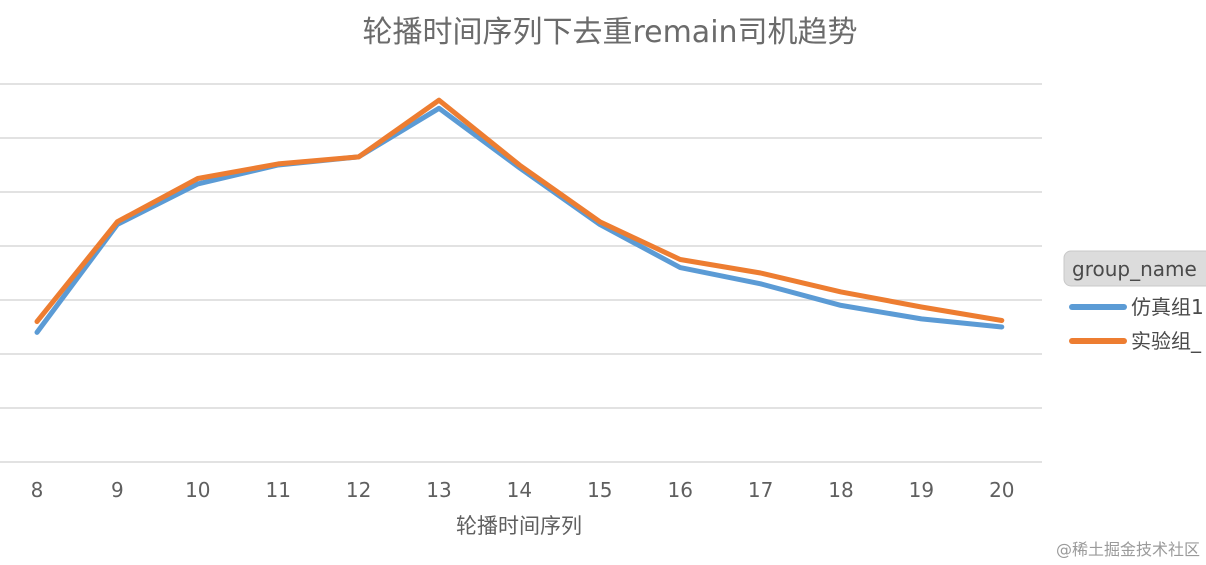 Image resolution: width=1206 pixels, height=565 pixels. I want to click on x-tick-label: 11, so click(277, 490).